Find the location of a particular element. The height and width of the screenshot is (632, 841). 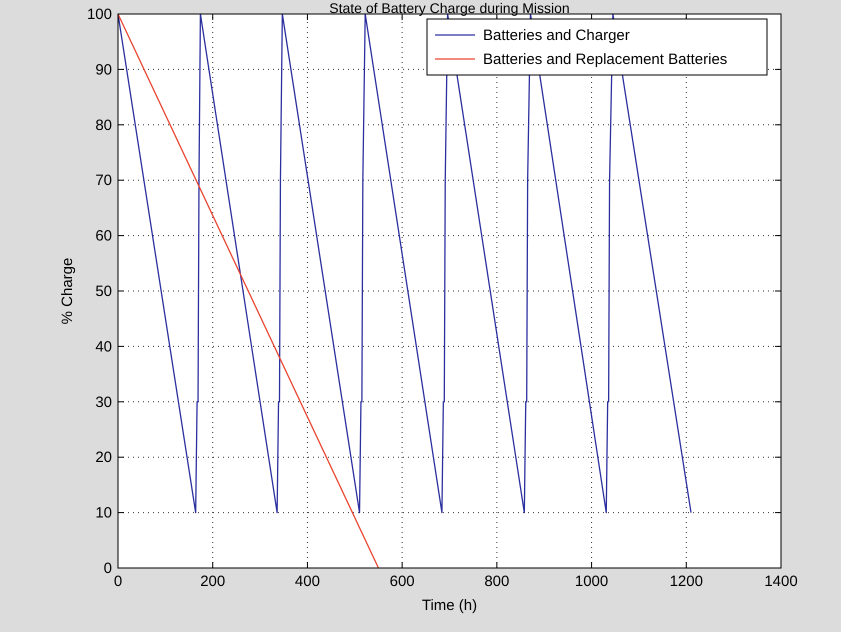

y-tick-label: 90 is located at coordinates (103, 69).